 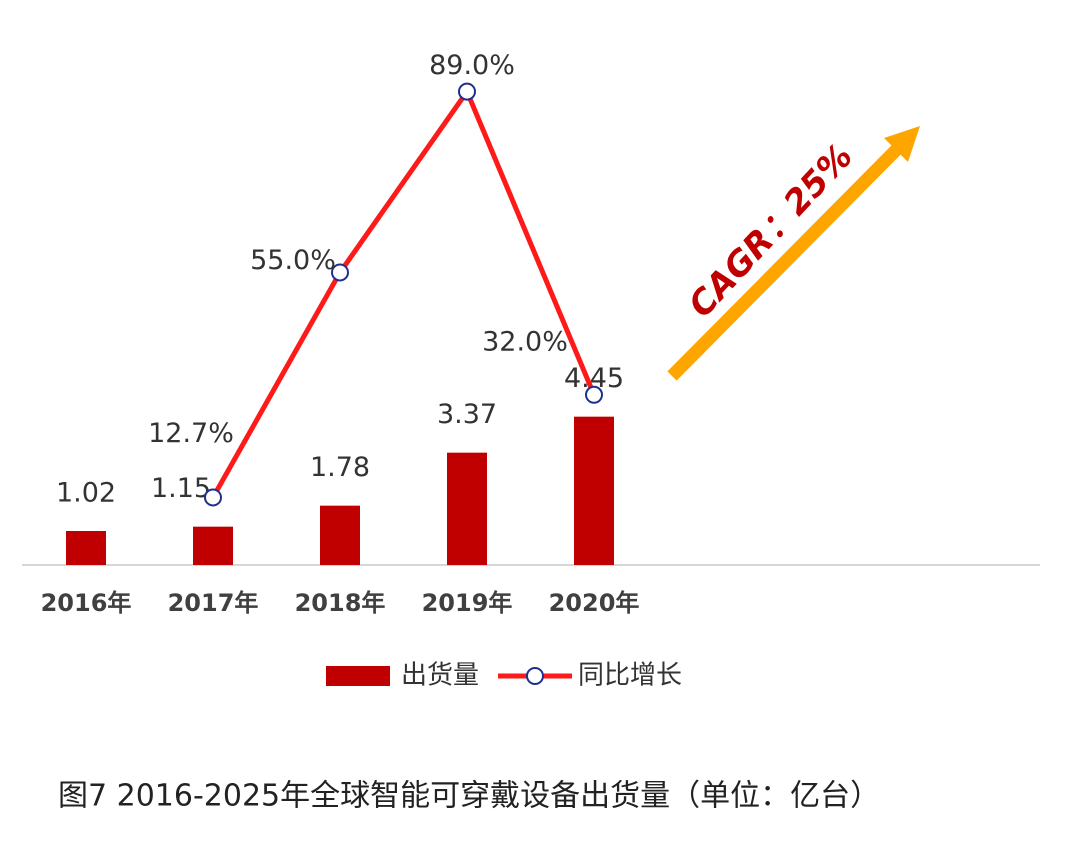 What do you see at coordinates (86, 603) in the screenshot?
I see `x-tick-label: 2016年` at bounding box center [86, 603].